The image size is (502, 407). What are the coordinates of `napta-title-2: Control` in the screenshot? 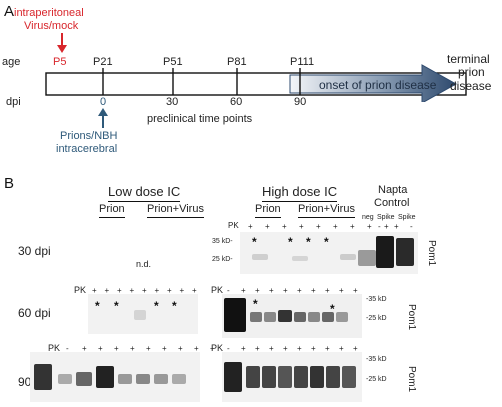 It's located at (392, 203).